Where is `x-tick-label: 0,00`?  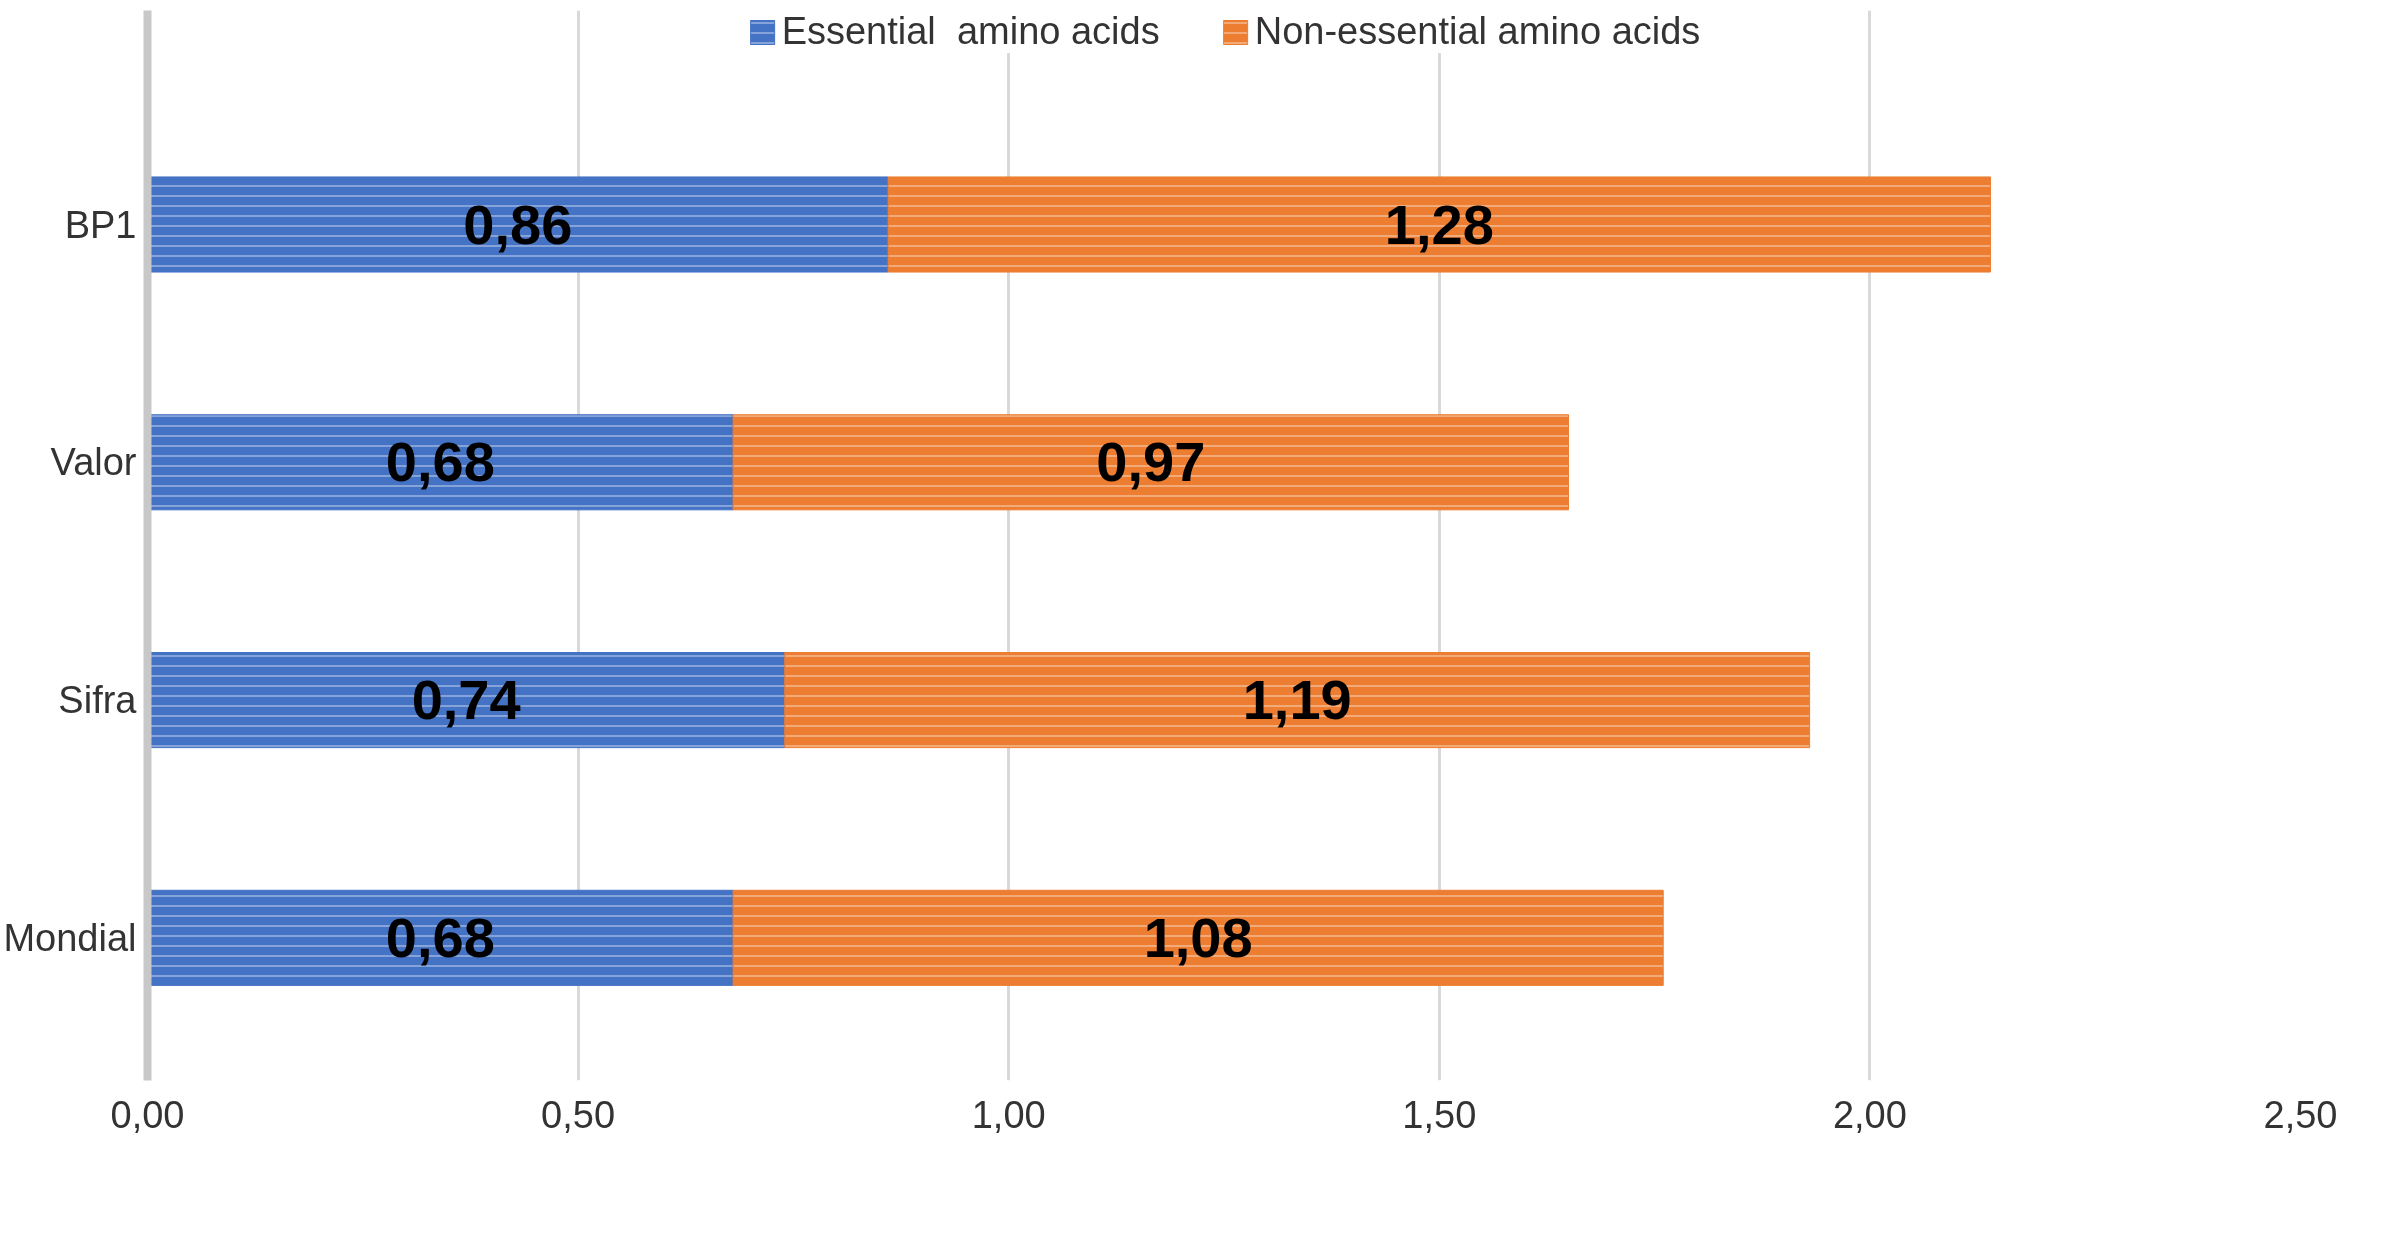 x-tick-label: 0,00 is located at coordinates (147, 1114).